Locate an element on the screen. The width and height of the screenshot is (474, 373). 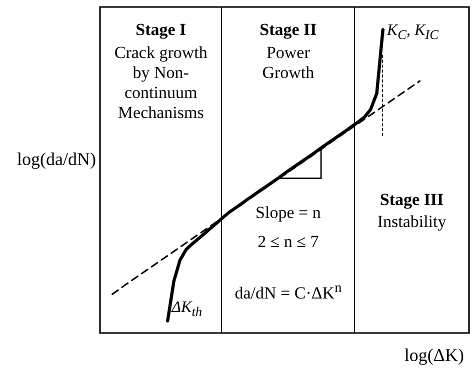
annotation: 2 ≤ n ≤ 7 is located at coordinates (288, 242).